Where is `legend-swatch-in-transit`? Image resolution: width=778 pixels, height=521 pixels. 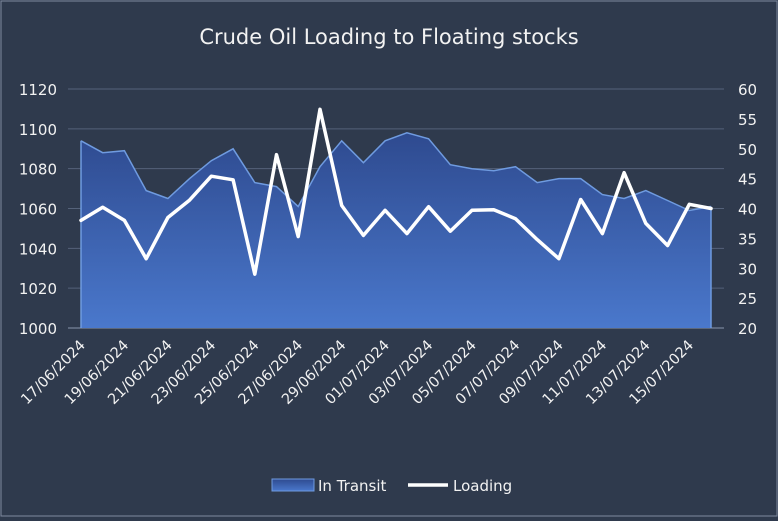
legend-swatch-in-transit is located at coordinates (293, 485).